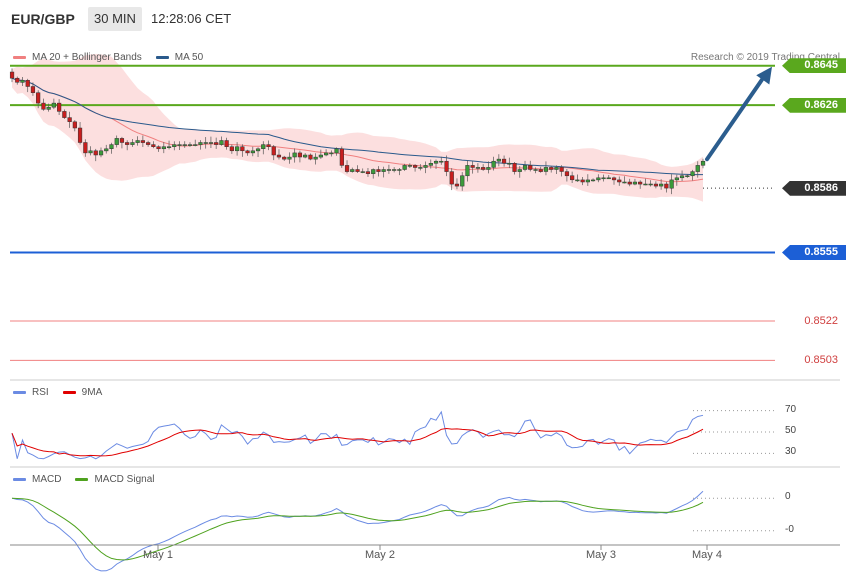  Describe the element at coordinates (158, 555) in the screenshot. I see `x-tick-label: May 1` at that location.